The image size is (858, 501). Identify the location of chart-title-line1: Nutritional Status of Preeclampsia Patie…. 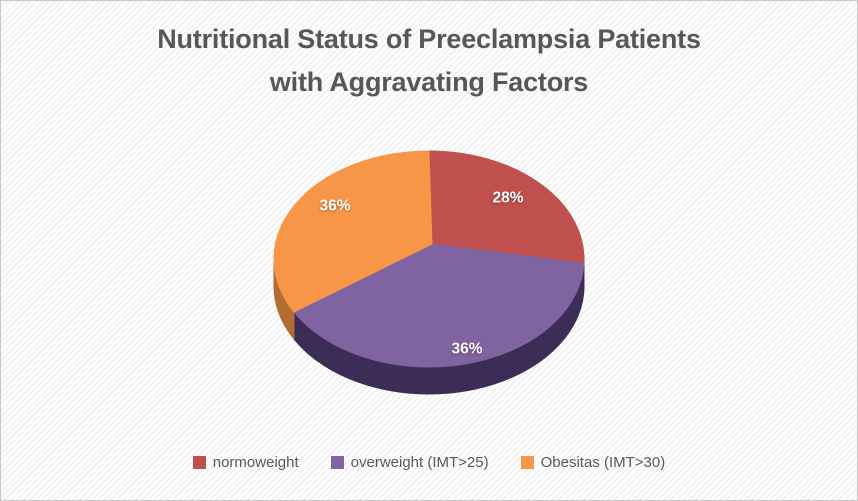
(429, 39).